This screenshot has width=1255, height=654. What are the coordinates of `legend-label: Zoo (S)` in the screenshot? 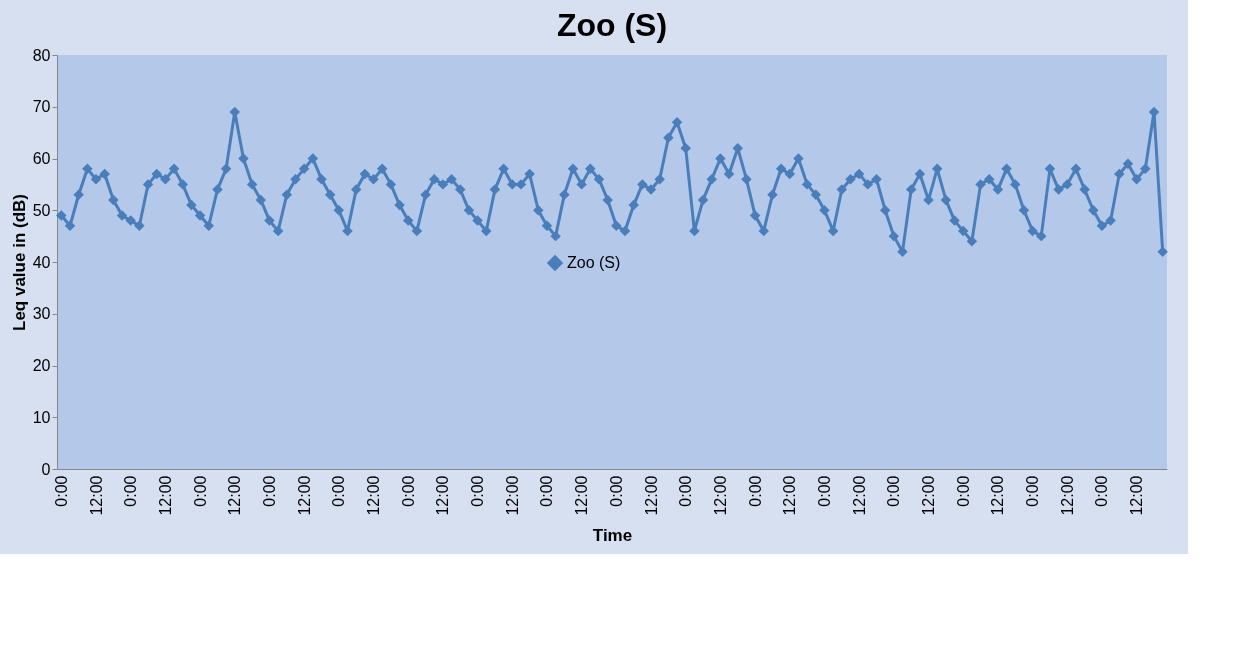 It's located at (594, 262).